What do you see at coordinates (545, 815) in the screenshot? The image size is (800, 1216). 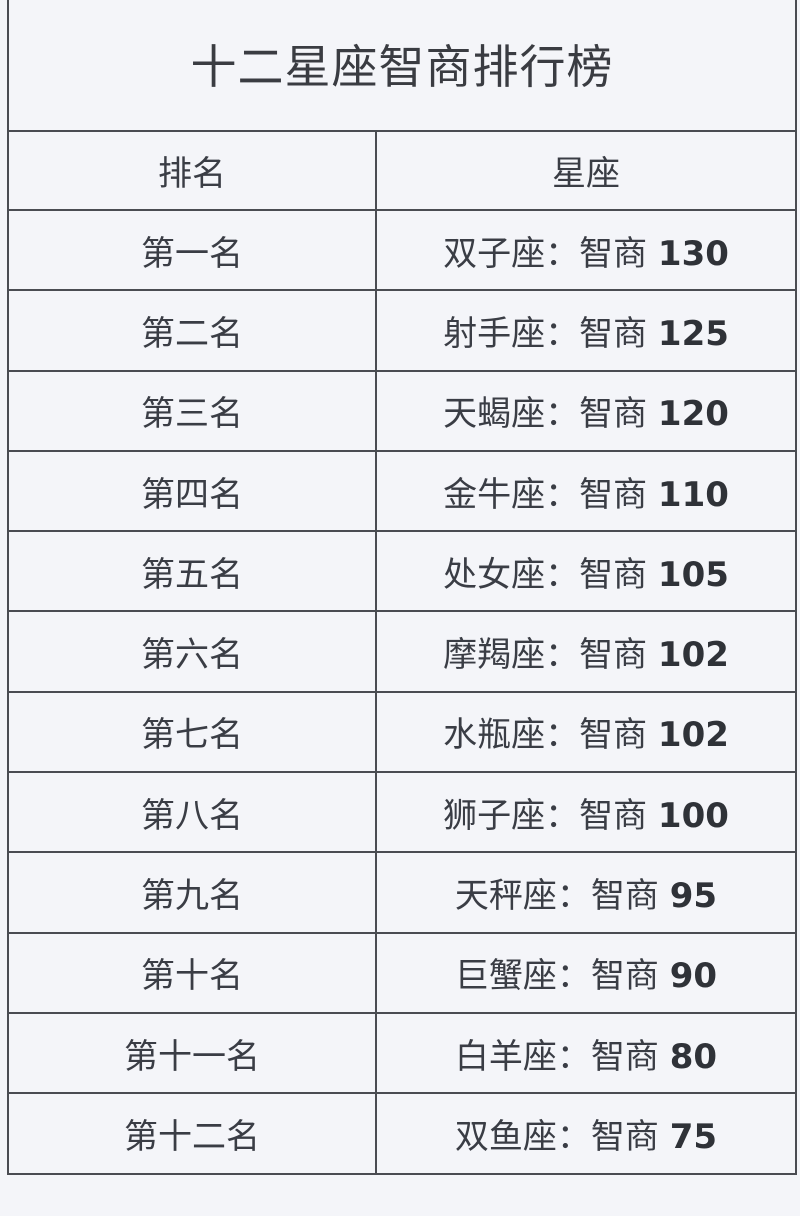 I see `sign-label: 狮子座：智商` at bounding box center [545, 815].